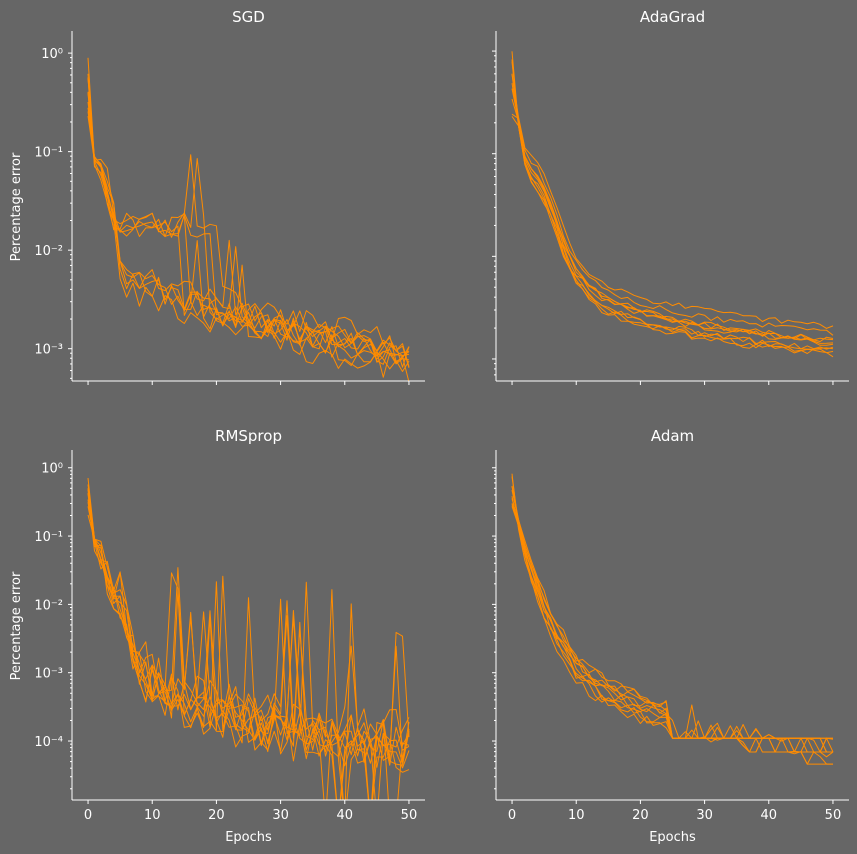  Describe the element at coordinates (248, 436) in the screenshot. I see `chart-title: RMSprop` at that location.